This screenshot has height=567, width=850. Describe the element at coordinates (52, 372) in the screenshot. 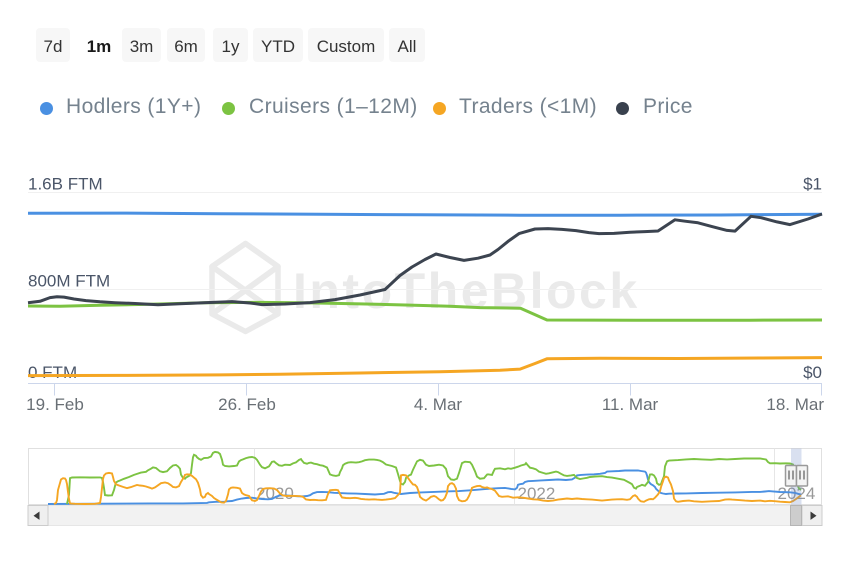

I see `svg-text: 0 FTM` at that location.